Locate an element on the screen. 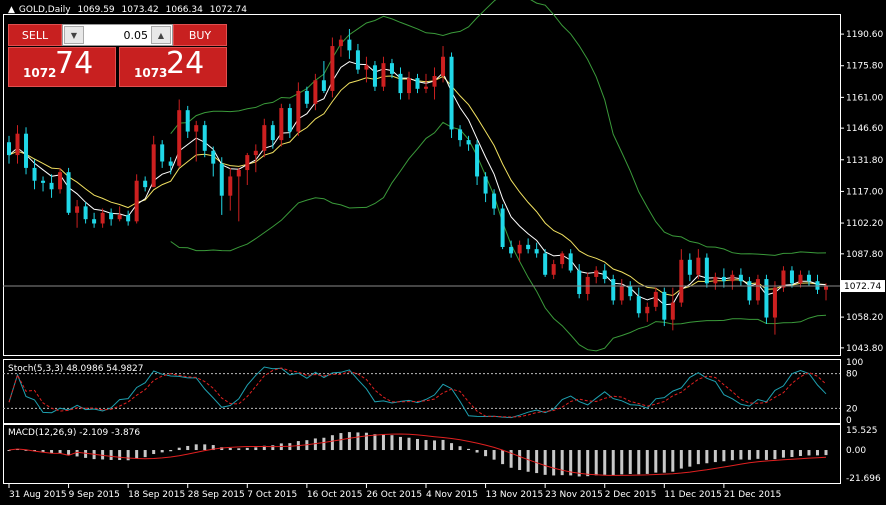 The width and height of the screenshot is (886, 505). time-tick-label: 21 Dec 2015 is located at coordinates (753, 495).